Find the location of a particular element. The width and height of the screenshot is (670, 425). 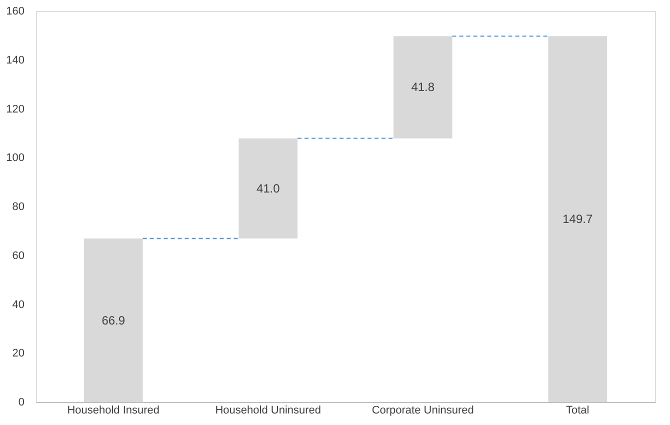

y-tick-label: 0 is located at coordinates (21, 402).